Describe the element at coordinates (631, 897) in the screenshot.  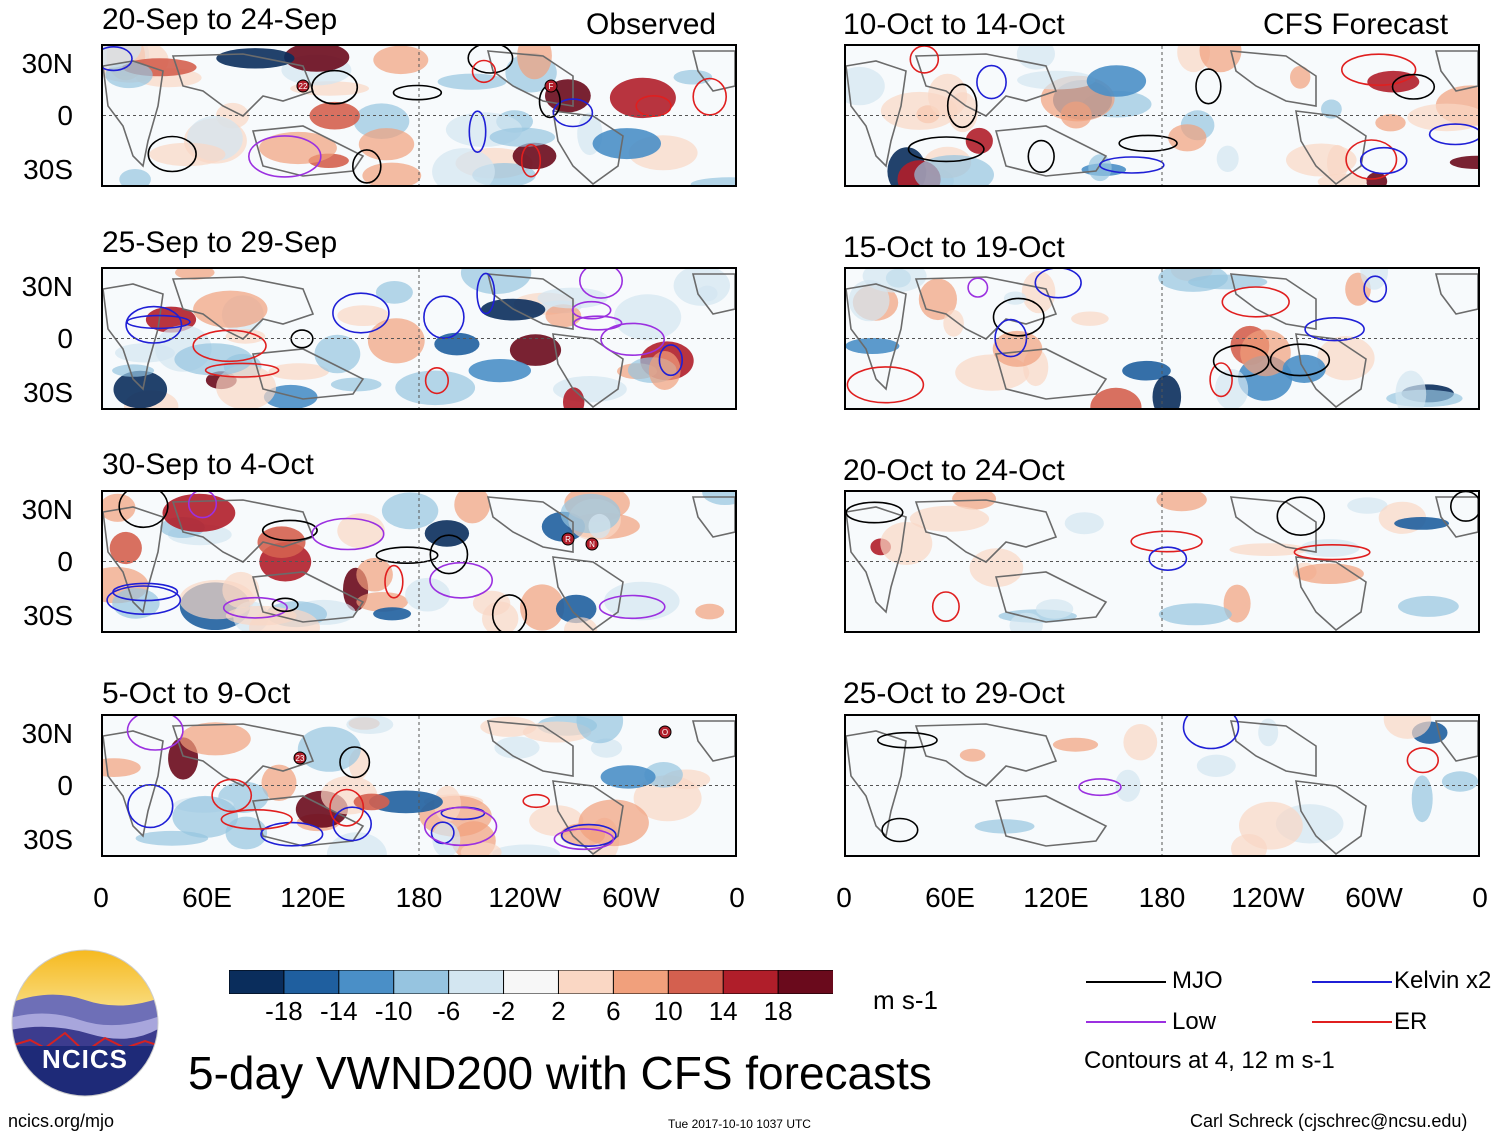
I see `lon-label-obs-5: 60W` at that location.